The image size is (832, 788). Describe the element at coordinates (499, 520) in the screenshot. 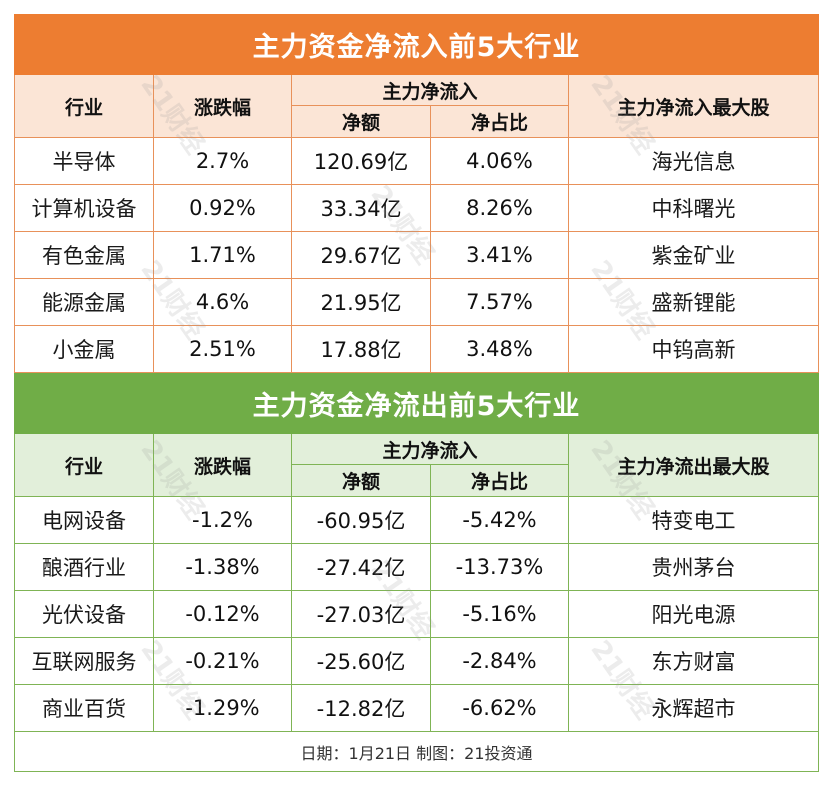

I see `net-ratio-cell: -5.42%` at that location.